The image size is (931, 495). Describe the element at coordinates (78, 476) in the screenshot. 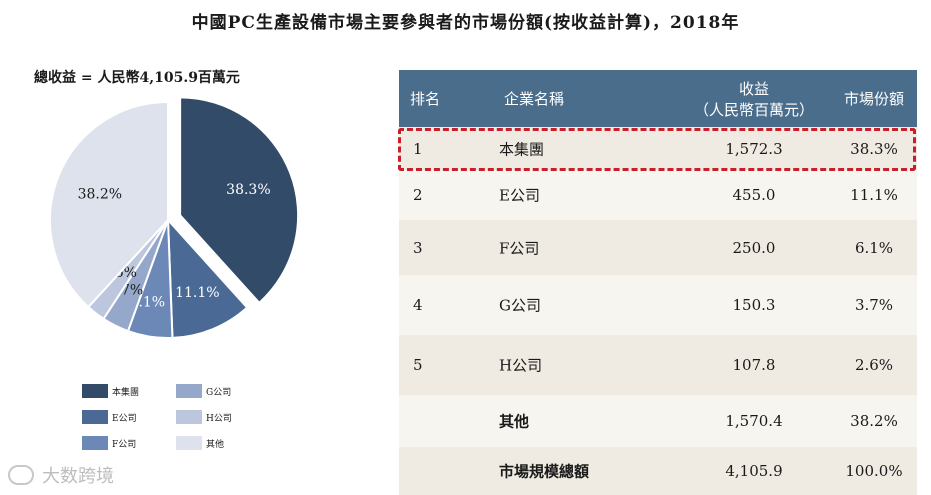

I see `watermark-text: 大数跨境` at that location.